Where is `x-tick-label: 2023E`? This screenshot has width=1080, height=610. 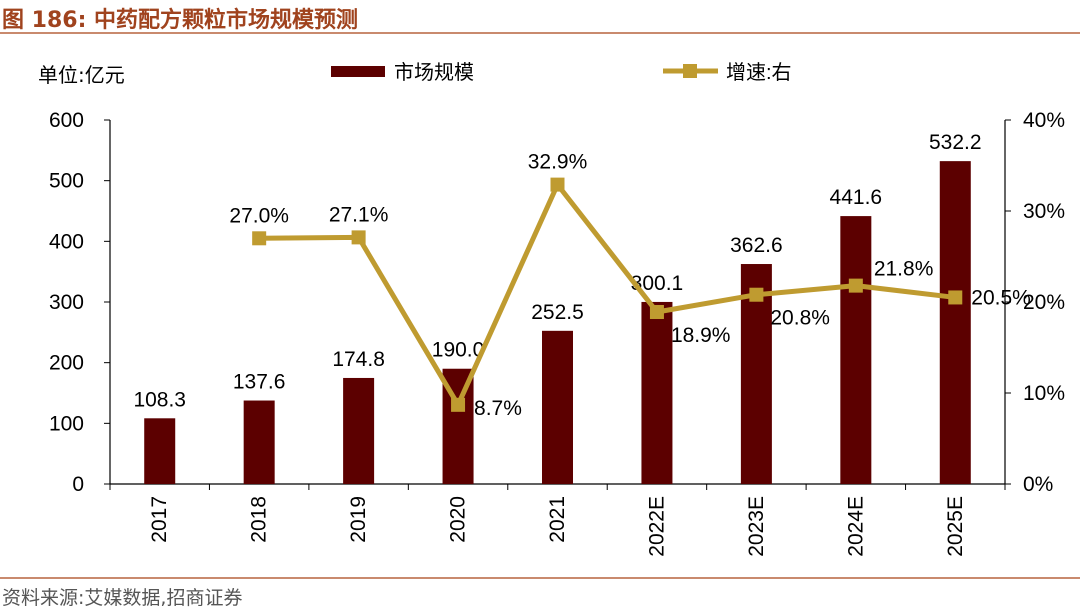 x-tick-label: 2023E is located at coordinates (756, 526).